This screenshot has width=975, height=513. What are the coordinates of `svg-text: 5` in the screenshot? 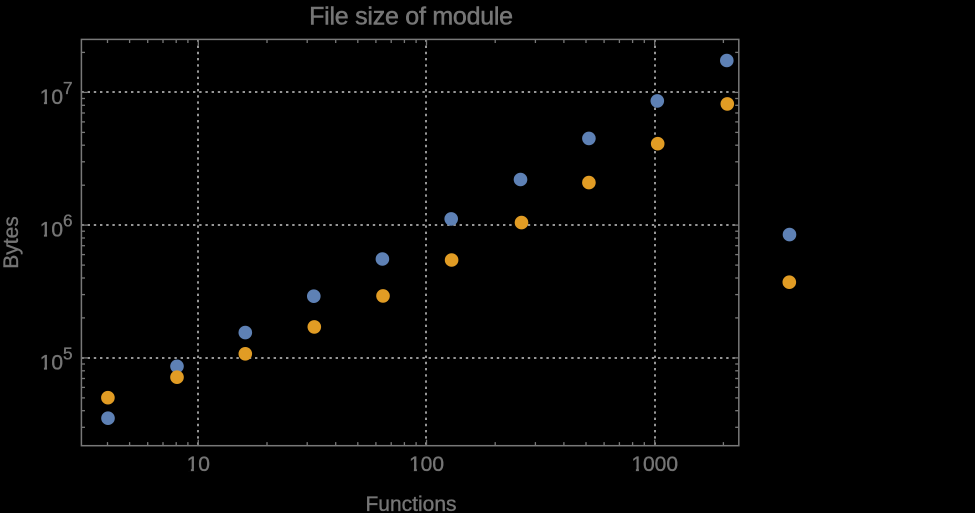 It's located at (68, 354).